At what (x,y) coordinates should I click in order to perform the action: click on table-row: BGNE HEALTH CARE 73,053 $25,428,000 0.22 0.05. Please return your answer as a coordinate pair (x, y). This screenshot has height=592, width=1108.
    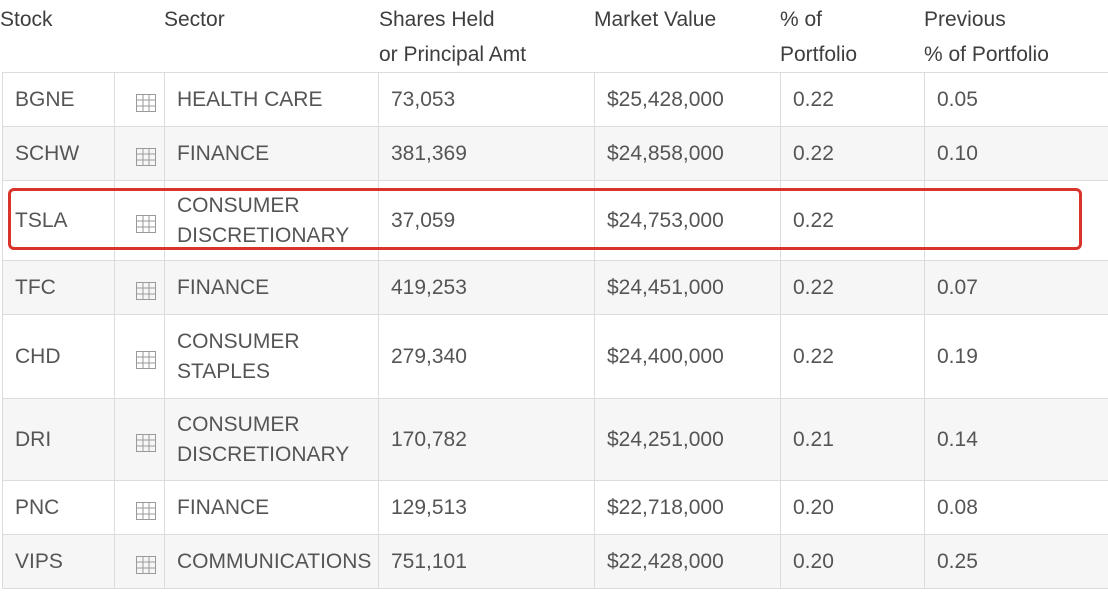
    Looking at the image, I should click on (555, 99).